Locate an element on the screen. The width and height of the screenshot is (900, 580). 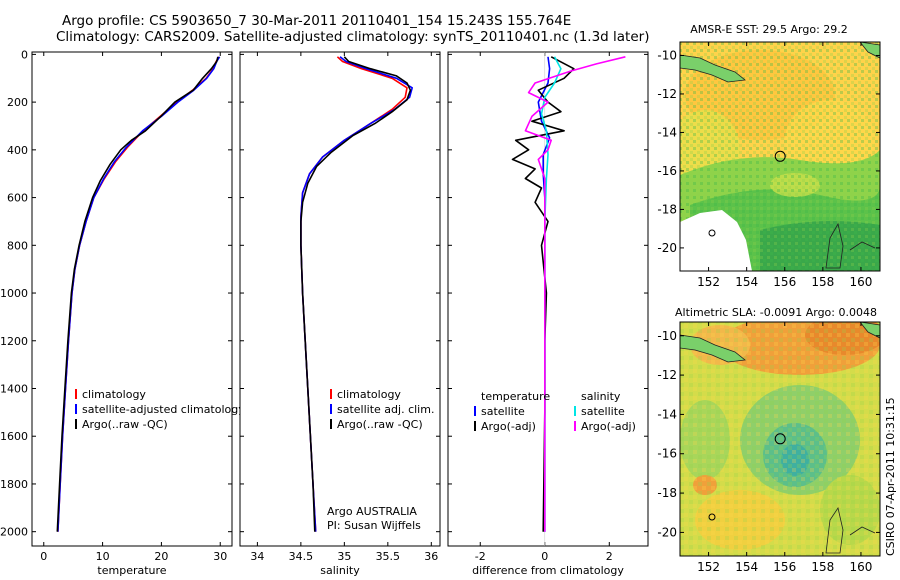
panel-annotation: Argo AUSTRALIA is located at coordinates (372, 511).